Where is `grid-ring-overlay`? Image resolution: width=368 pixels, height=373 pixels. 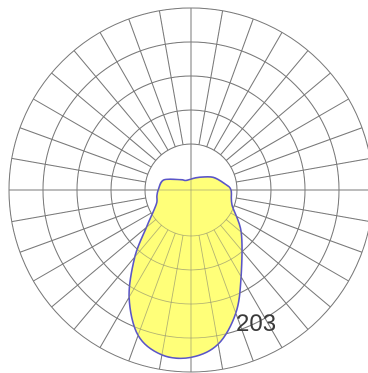 grid-ring-overlay is located at coordinates (191, 190).